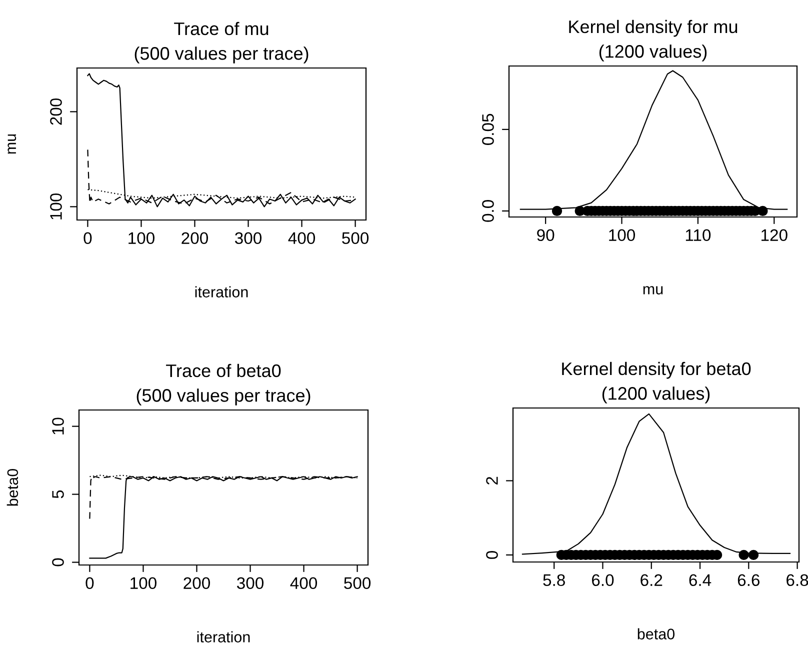 The image size is (808, 648). I want to click on chart-title: Trace of mu (500 values per trace), so click(221, 43).